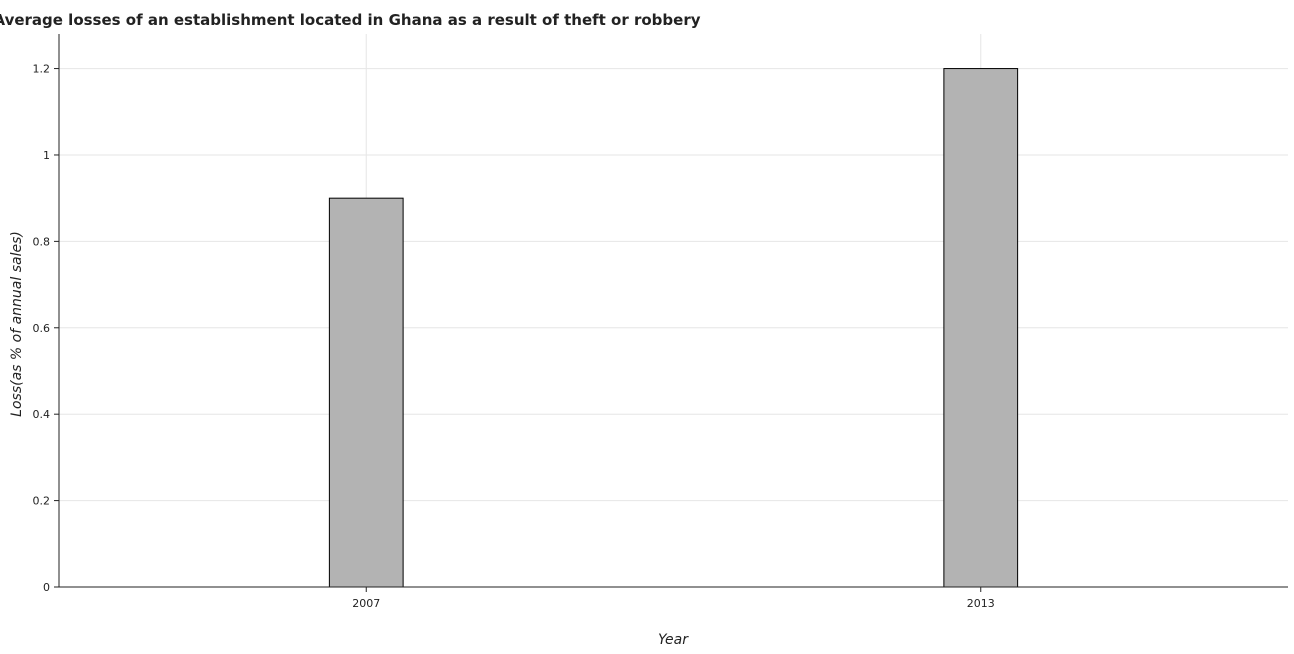 This screenshot has width=1294, height=654. I want to click on y-tick-label: 0.6, so click(42, 328).